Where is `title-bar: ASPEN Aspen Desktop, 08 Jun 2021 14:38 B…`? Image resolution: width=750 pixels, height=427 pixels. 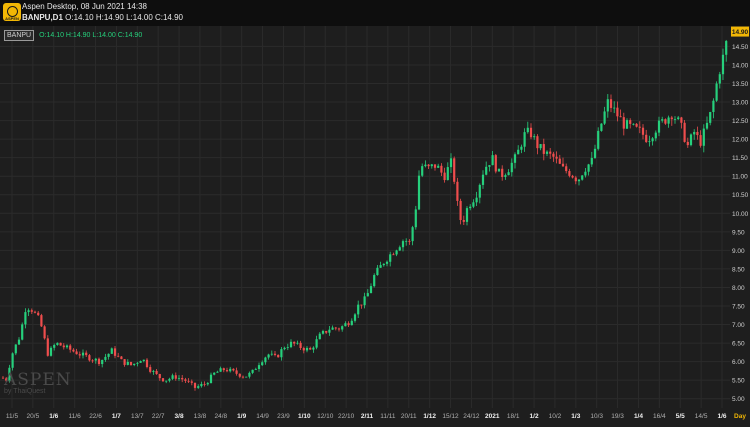 title-bar: ASPEN Aspen Desktop, 08 Jun 2021 14:38 B… is located at coordinates (375, 13).